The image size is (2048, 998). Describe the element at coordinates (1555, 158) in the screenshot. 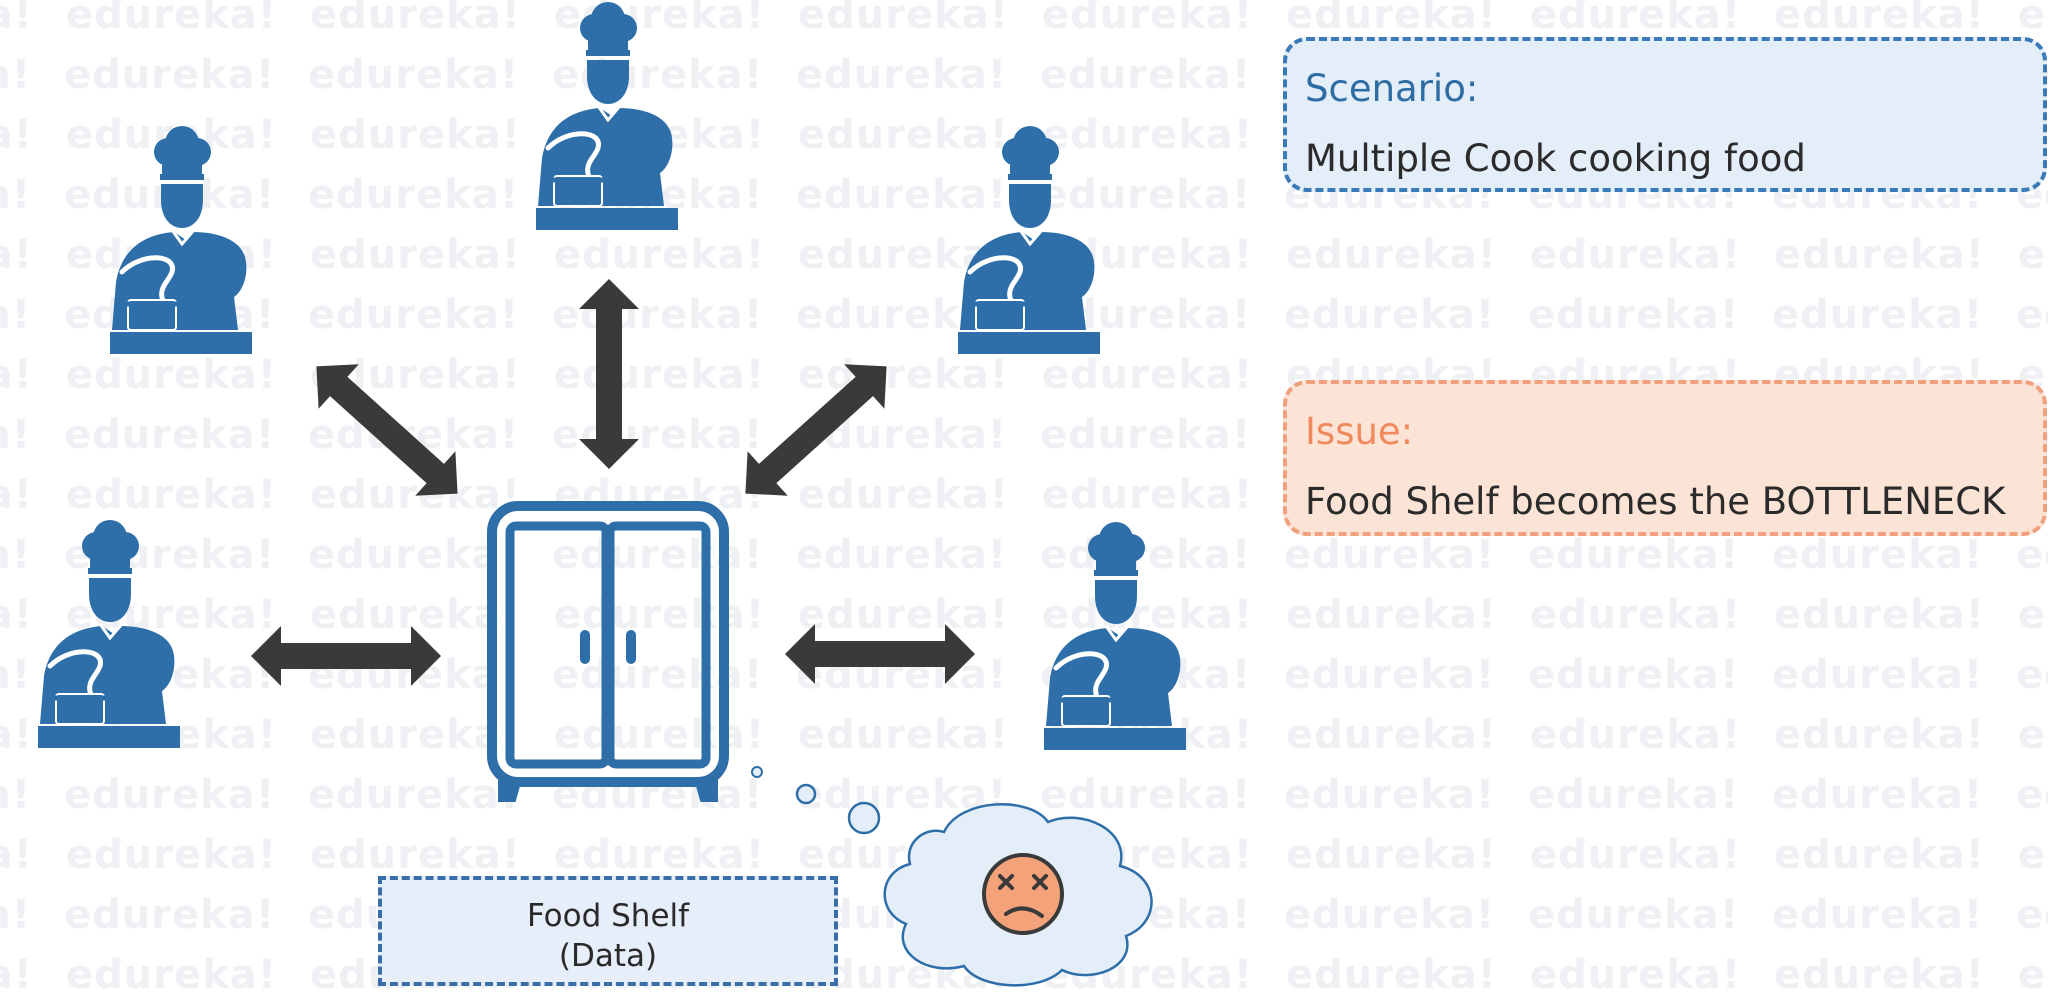

I see `scenario-text: Multiple Cook cooking food` at that location.